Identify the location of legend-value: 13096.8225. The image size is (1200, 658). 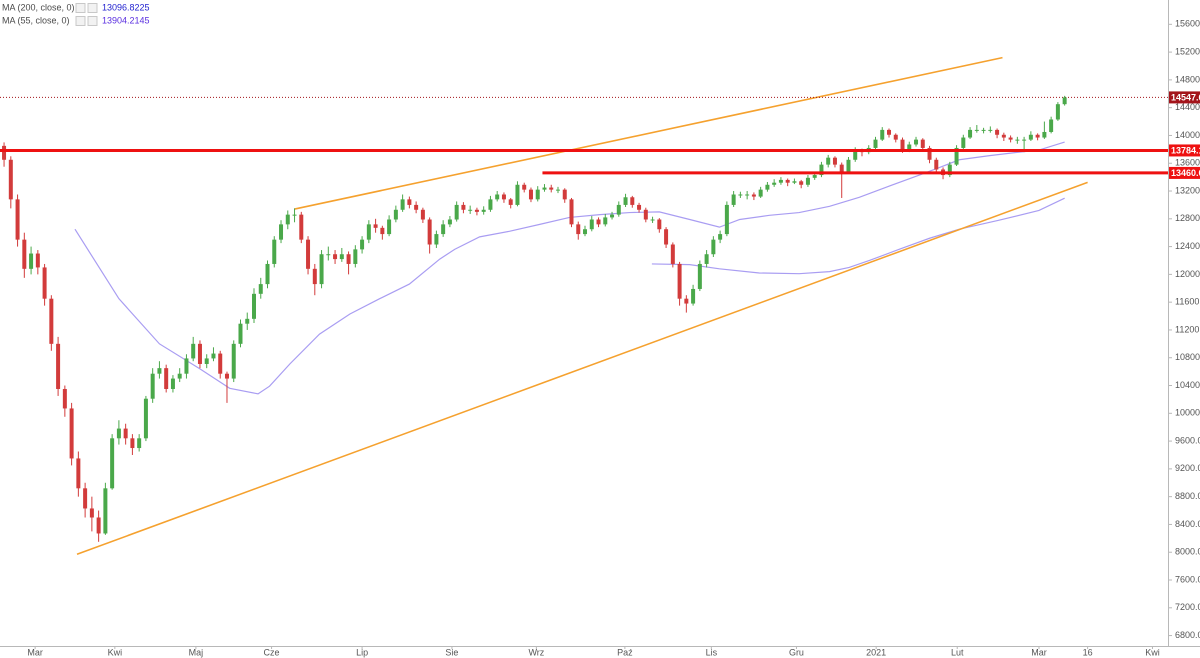
(126, 7).